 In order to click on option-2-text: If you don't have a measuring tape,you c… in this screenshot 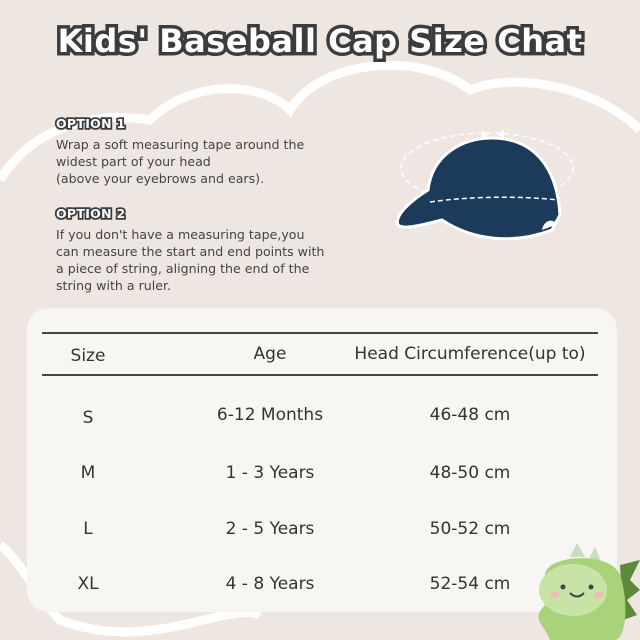, I will do `click(190, 260)`.